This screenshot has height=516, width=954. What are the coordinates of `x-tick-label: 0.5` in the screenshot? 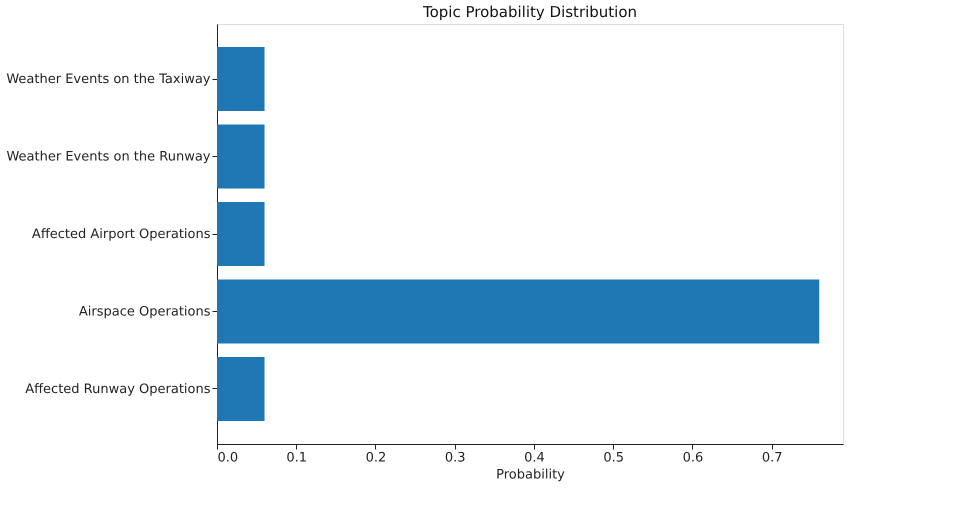 It's located at (613, 458).